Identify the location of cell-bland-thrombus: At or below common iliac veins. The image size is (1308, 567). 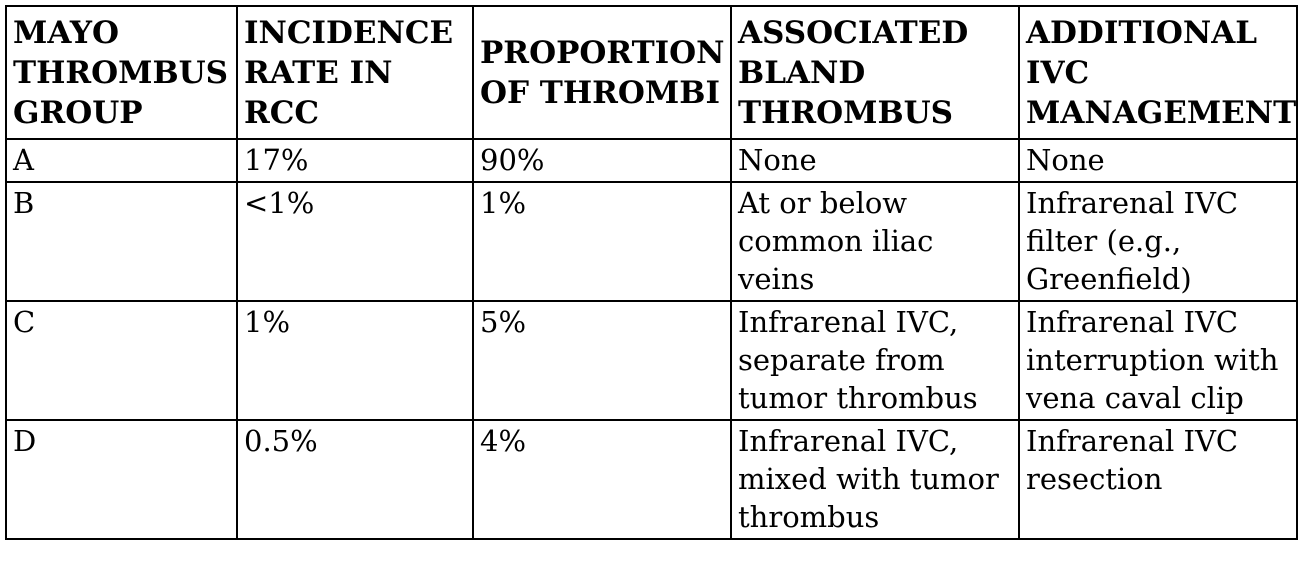
(875, 241).